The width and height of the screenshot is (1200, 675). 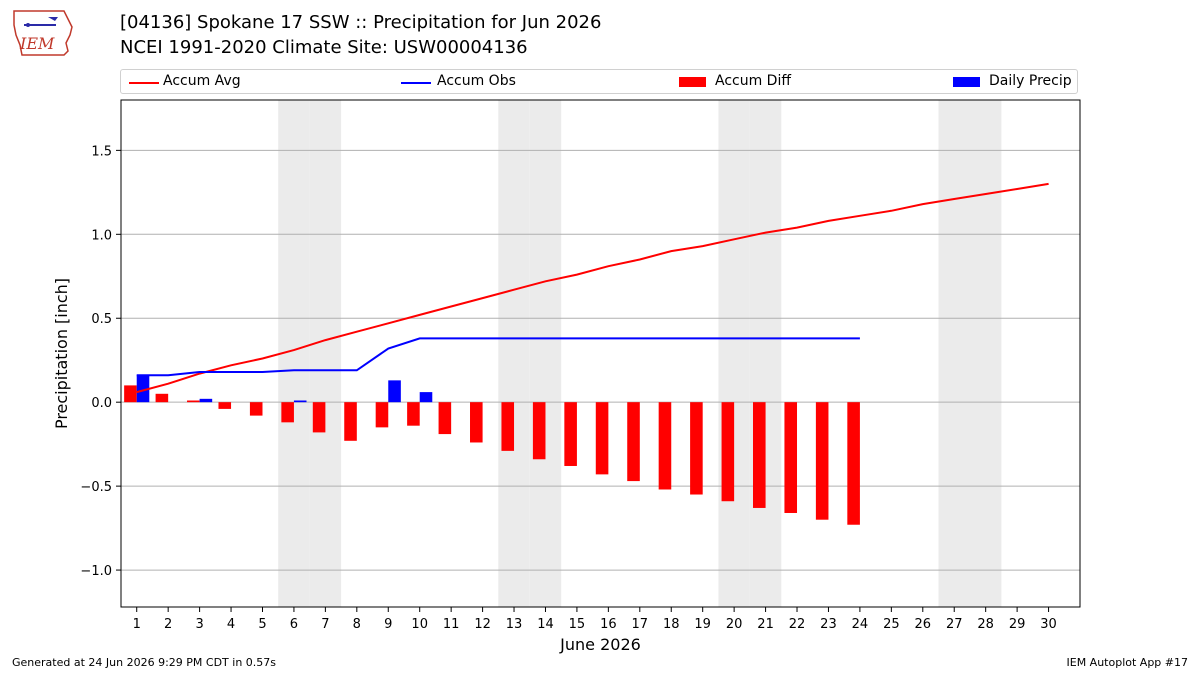 I want to click on legend-label: Accum Obs, so click(x=476, y=81).